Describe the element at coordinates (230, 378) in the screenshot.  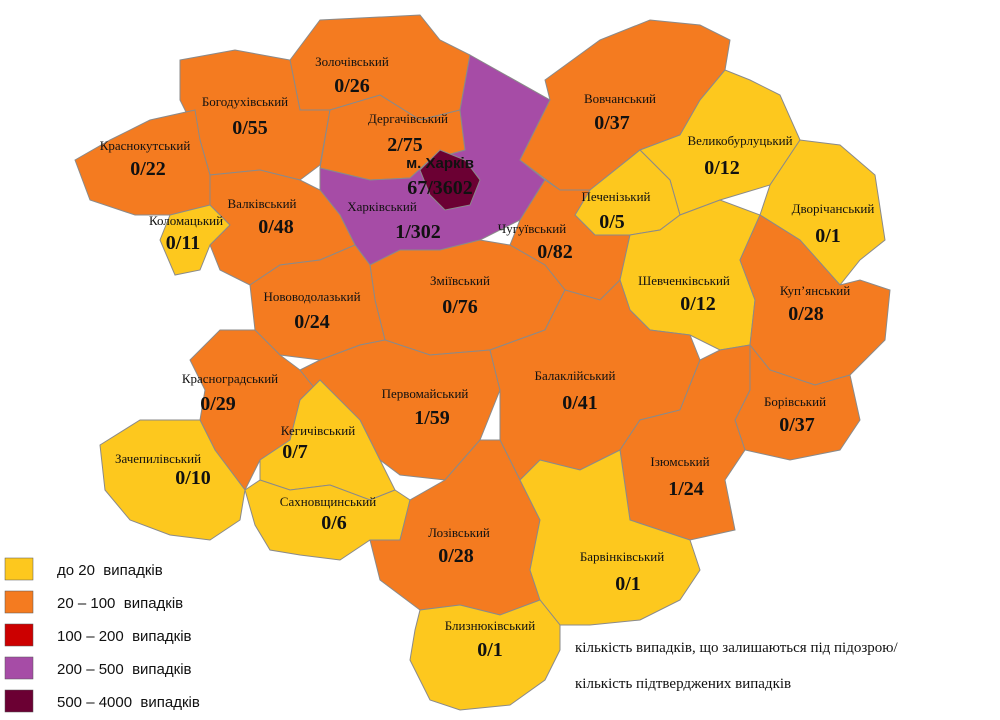
I see `district-name: Красноградський` at that location.